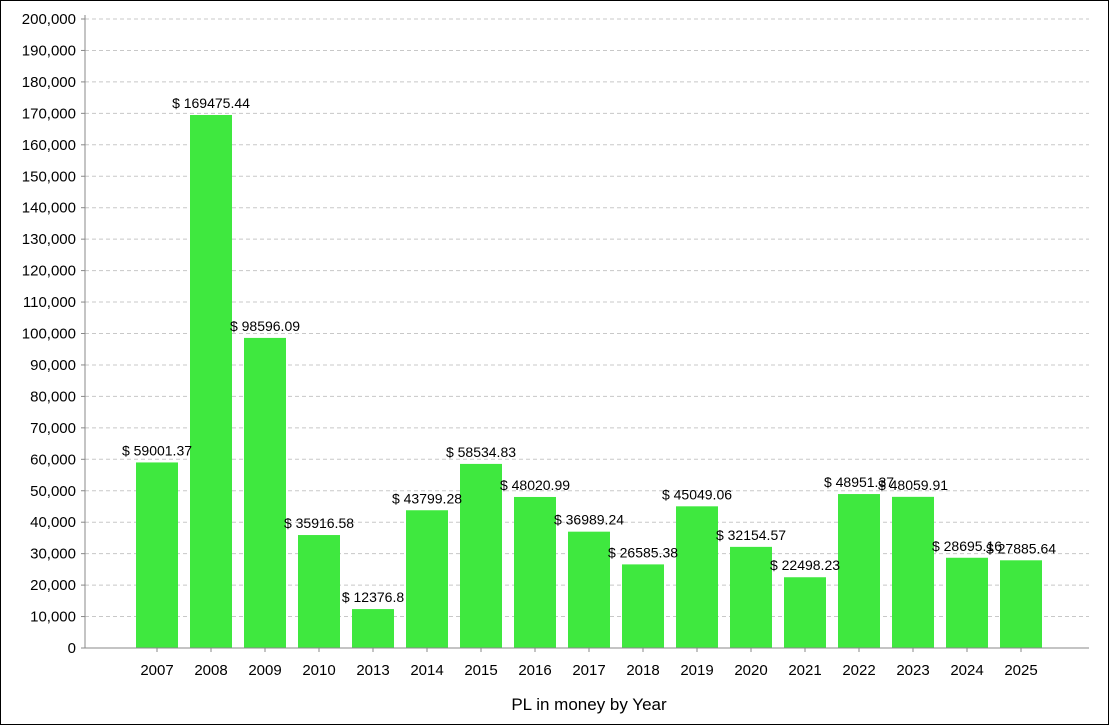 The width and height of the screenshot is (1109, 725). Describe the element at coordinates (642, 670) in the screenshot. I see `x-tick-label: 2018` at that location.